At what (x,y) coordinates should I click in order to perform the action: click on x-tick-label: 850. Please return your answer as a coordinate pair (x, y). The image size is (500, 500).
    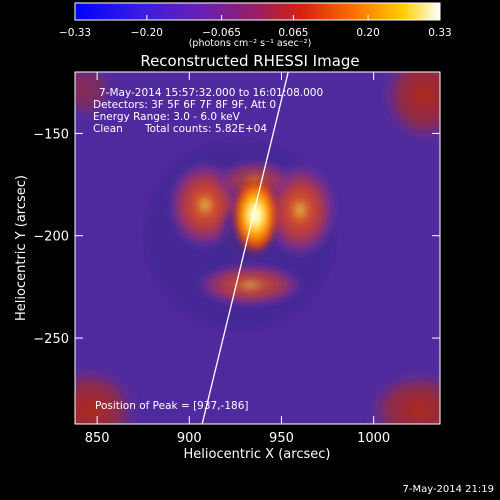
    Looking at the image, I should click on (97, 438).